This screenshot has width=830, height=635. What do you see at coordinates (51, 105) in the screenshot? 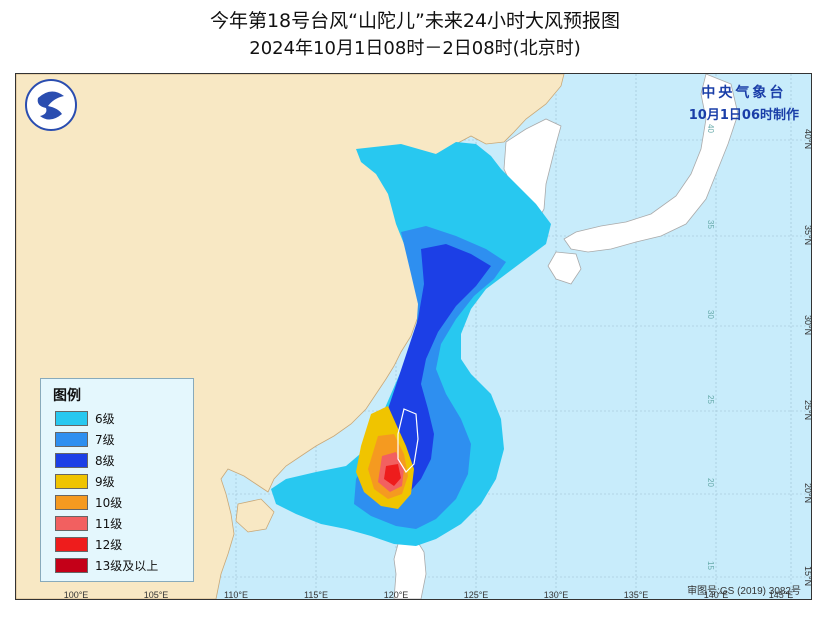
I see `cma-logo-icon` at bounding box center [51, 105].